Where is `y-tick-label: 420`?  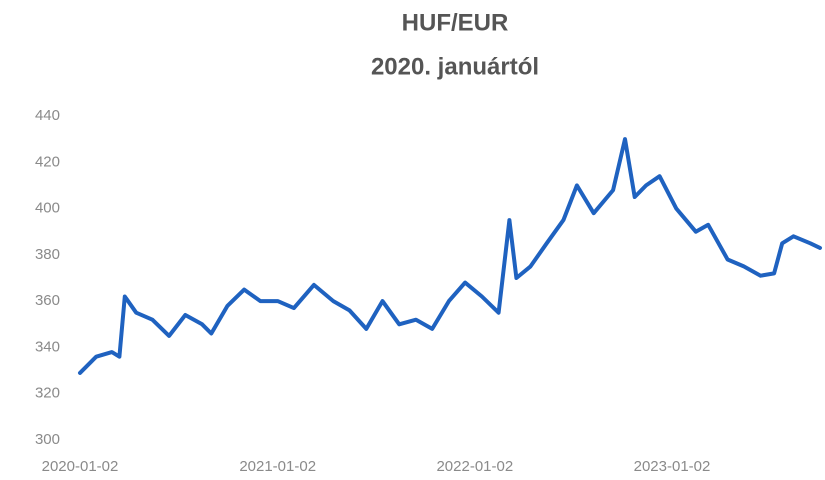 y-tick-label: 420 is located at coordinates (47, 161).